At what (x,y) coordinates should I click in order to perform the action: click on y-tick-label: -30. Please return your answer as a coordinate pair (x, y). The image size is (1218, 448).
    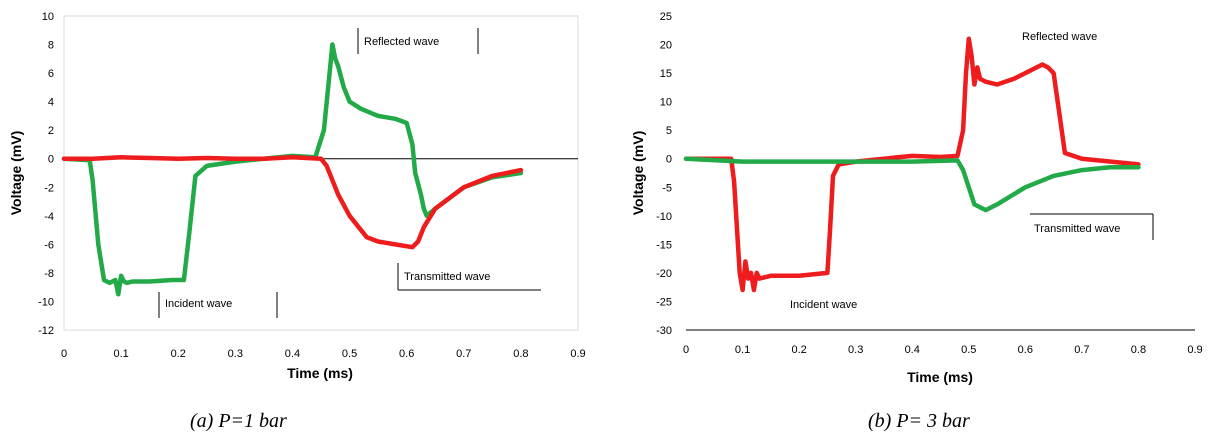
    Looking at the image, I should click on (664, 331).